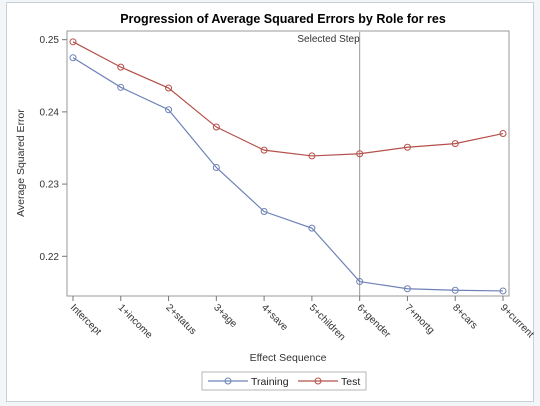 The height and width of the screenshot is (406, 540). I want to click on x-tick-label: 6+gender, so click(374, 321).